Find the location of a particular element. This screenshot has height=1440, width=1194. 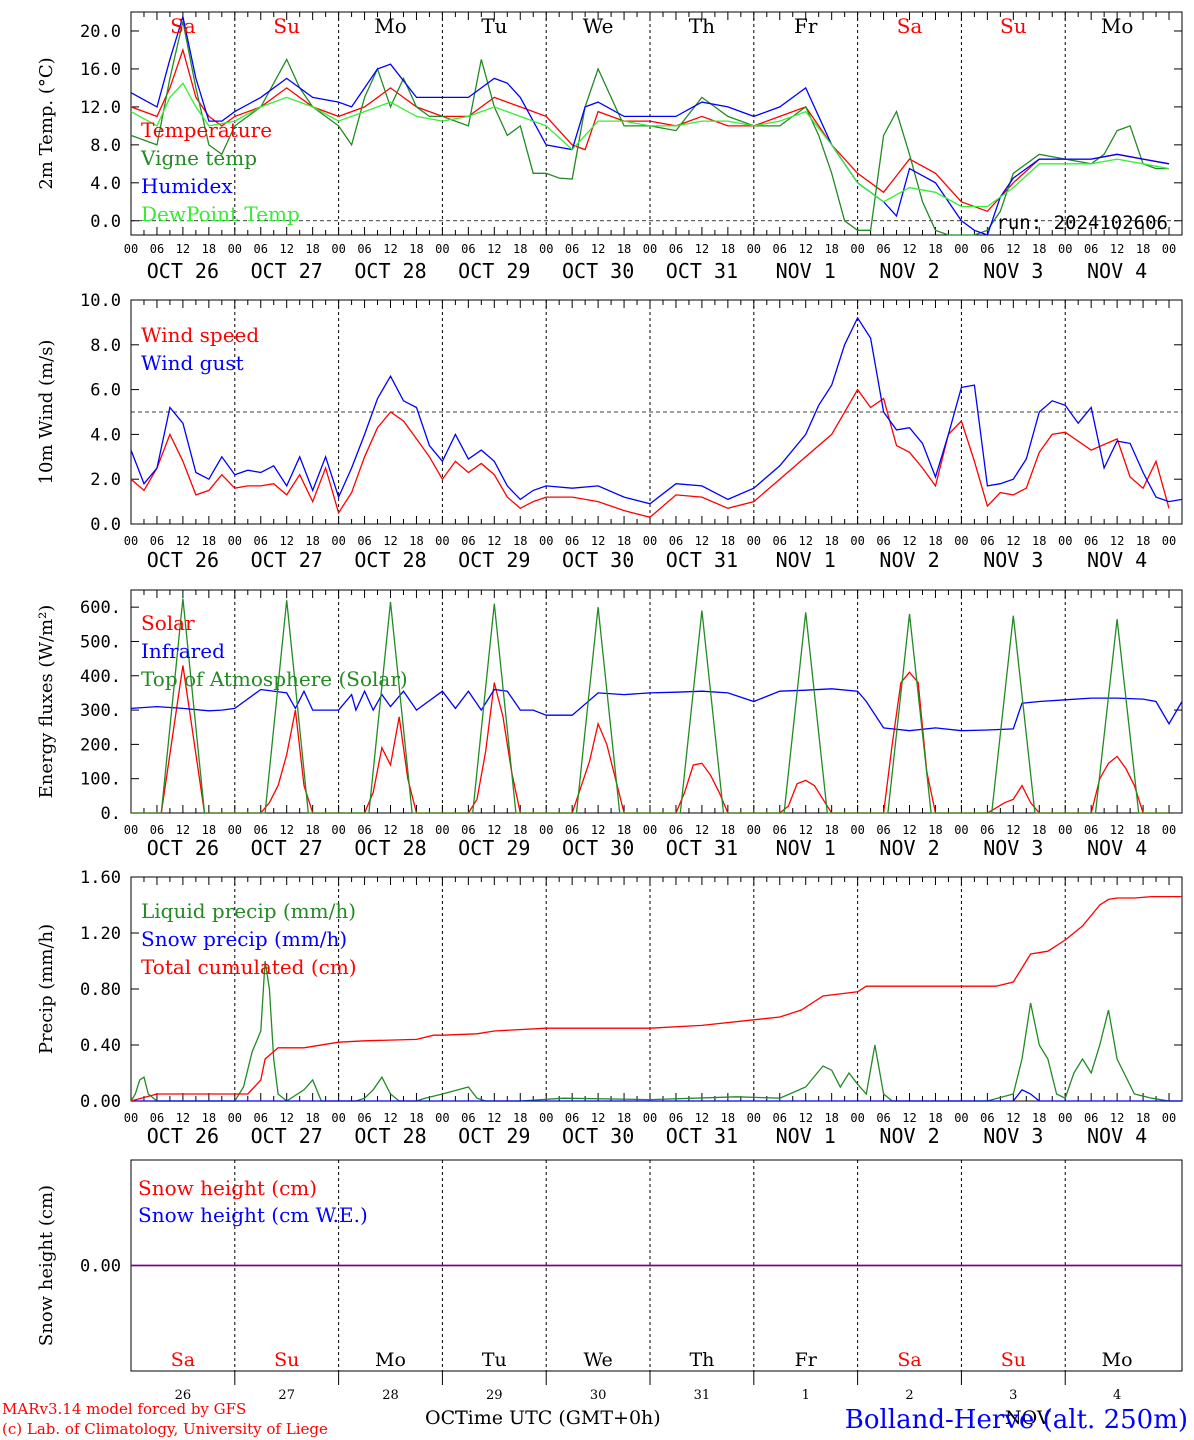

day-name-bottom: Sa is located at coordinates (909, 1360).